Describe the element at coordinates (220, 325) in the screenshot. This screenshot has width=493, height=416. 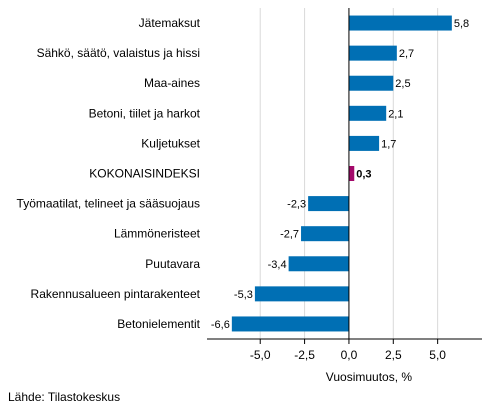
I see `data-label: -6,6` at that location.